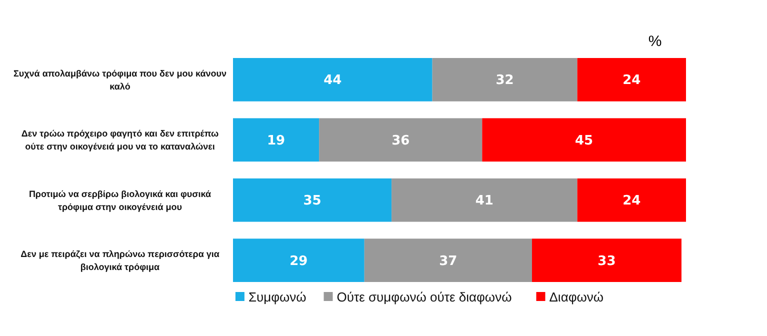  What do you see at coordinates (120, 260) in the screenshot?
I see `y-tick-label: Δεν με πειράζει να πληρώνω περισσότερα για βιολογικά τρόφιμα` at bounding box center [120, 260].